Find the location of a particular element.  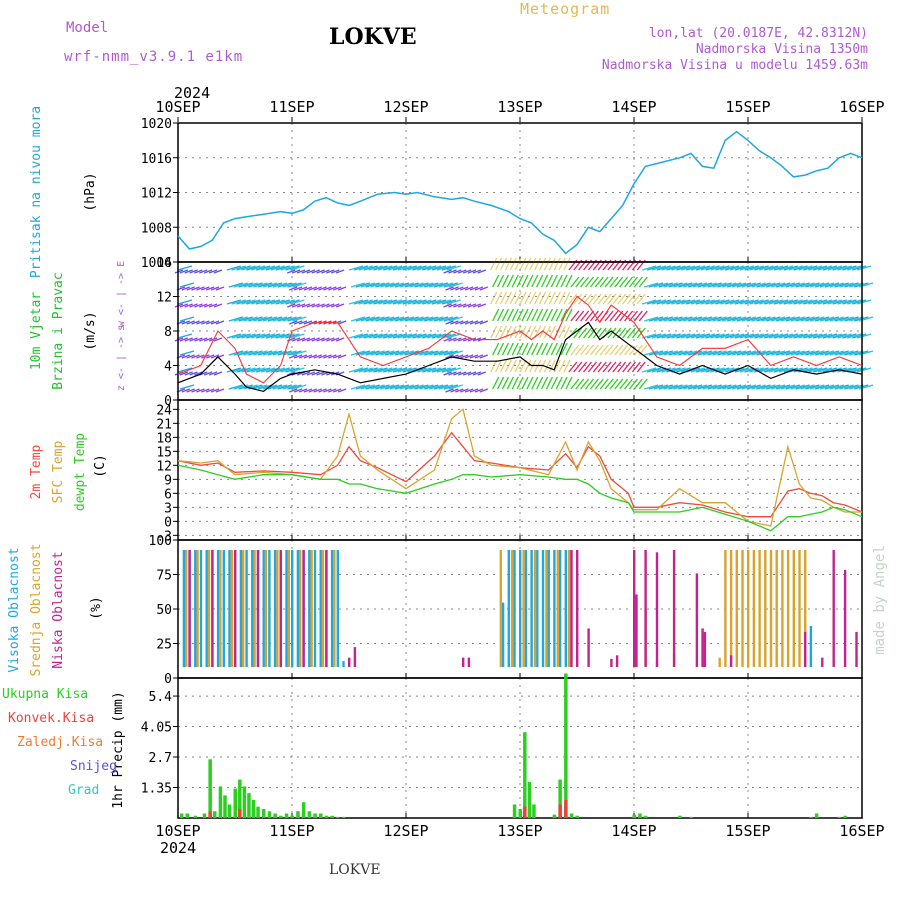

wind-axis-label: 10m Vjetar is located at coordinates (36, 331).